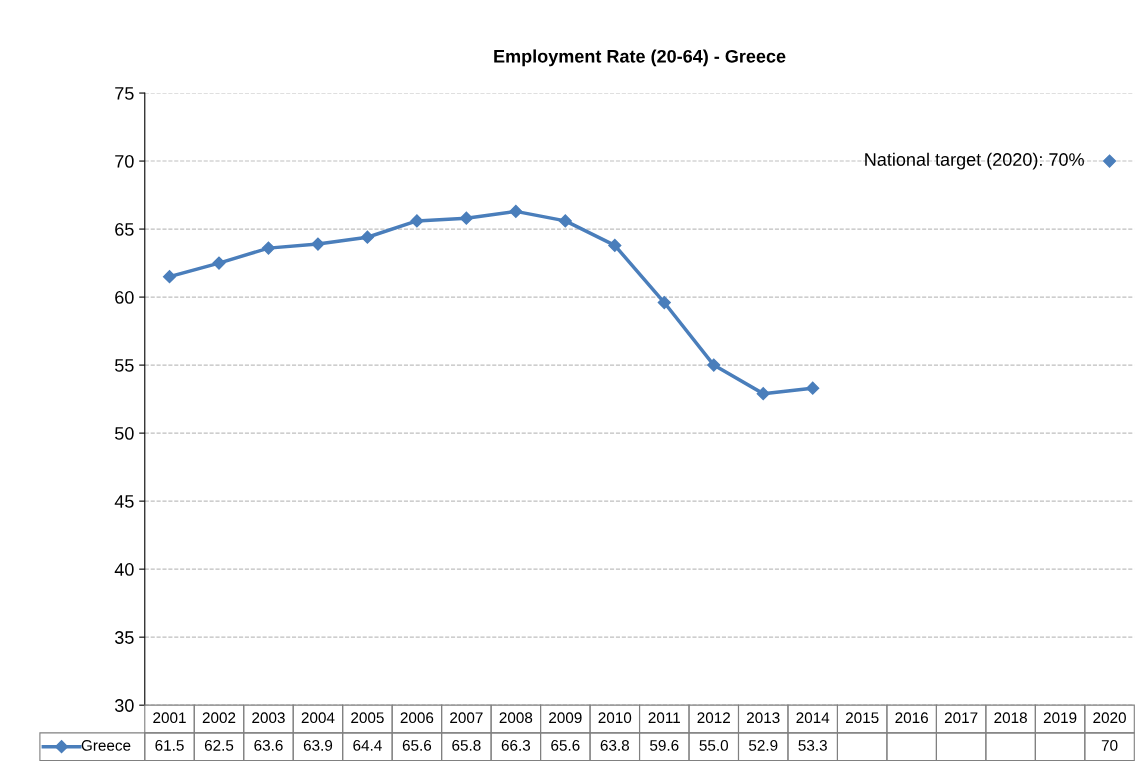  I want to click on y-tick-label: 70, so click(124, 161).